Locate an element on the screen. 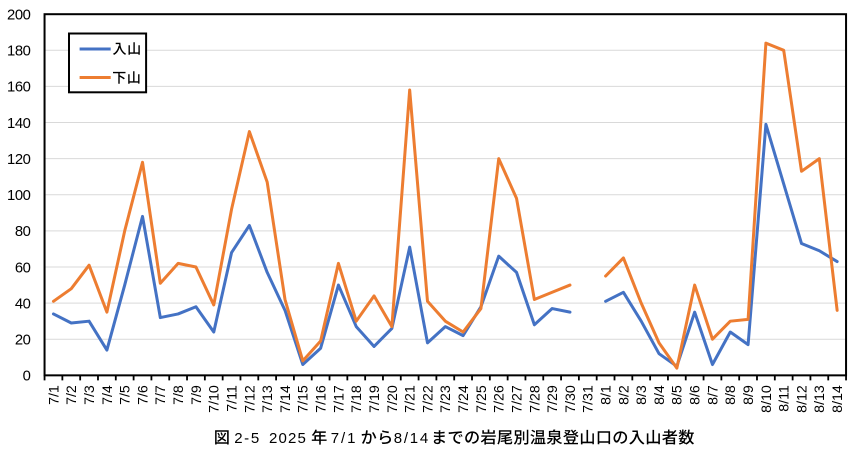 The image size is (866, 464). svg-text: 7/31 is located at coordinates (589, 399).